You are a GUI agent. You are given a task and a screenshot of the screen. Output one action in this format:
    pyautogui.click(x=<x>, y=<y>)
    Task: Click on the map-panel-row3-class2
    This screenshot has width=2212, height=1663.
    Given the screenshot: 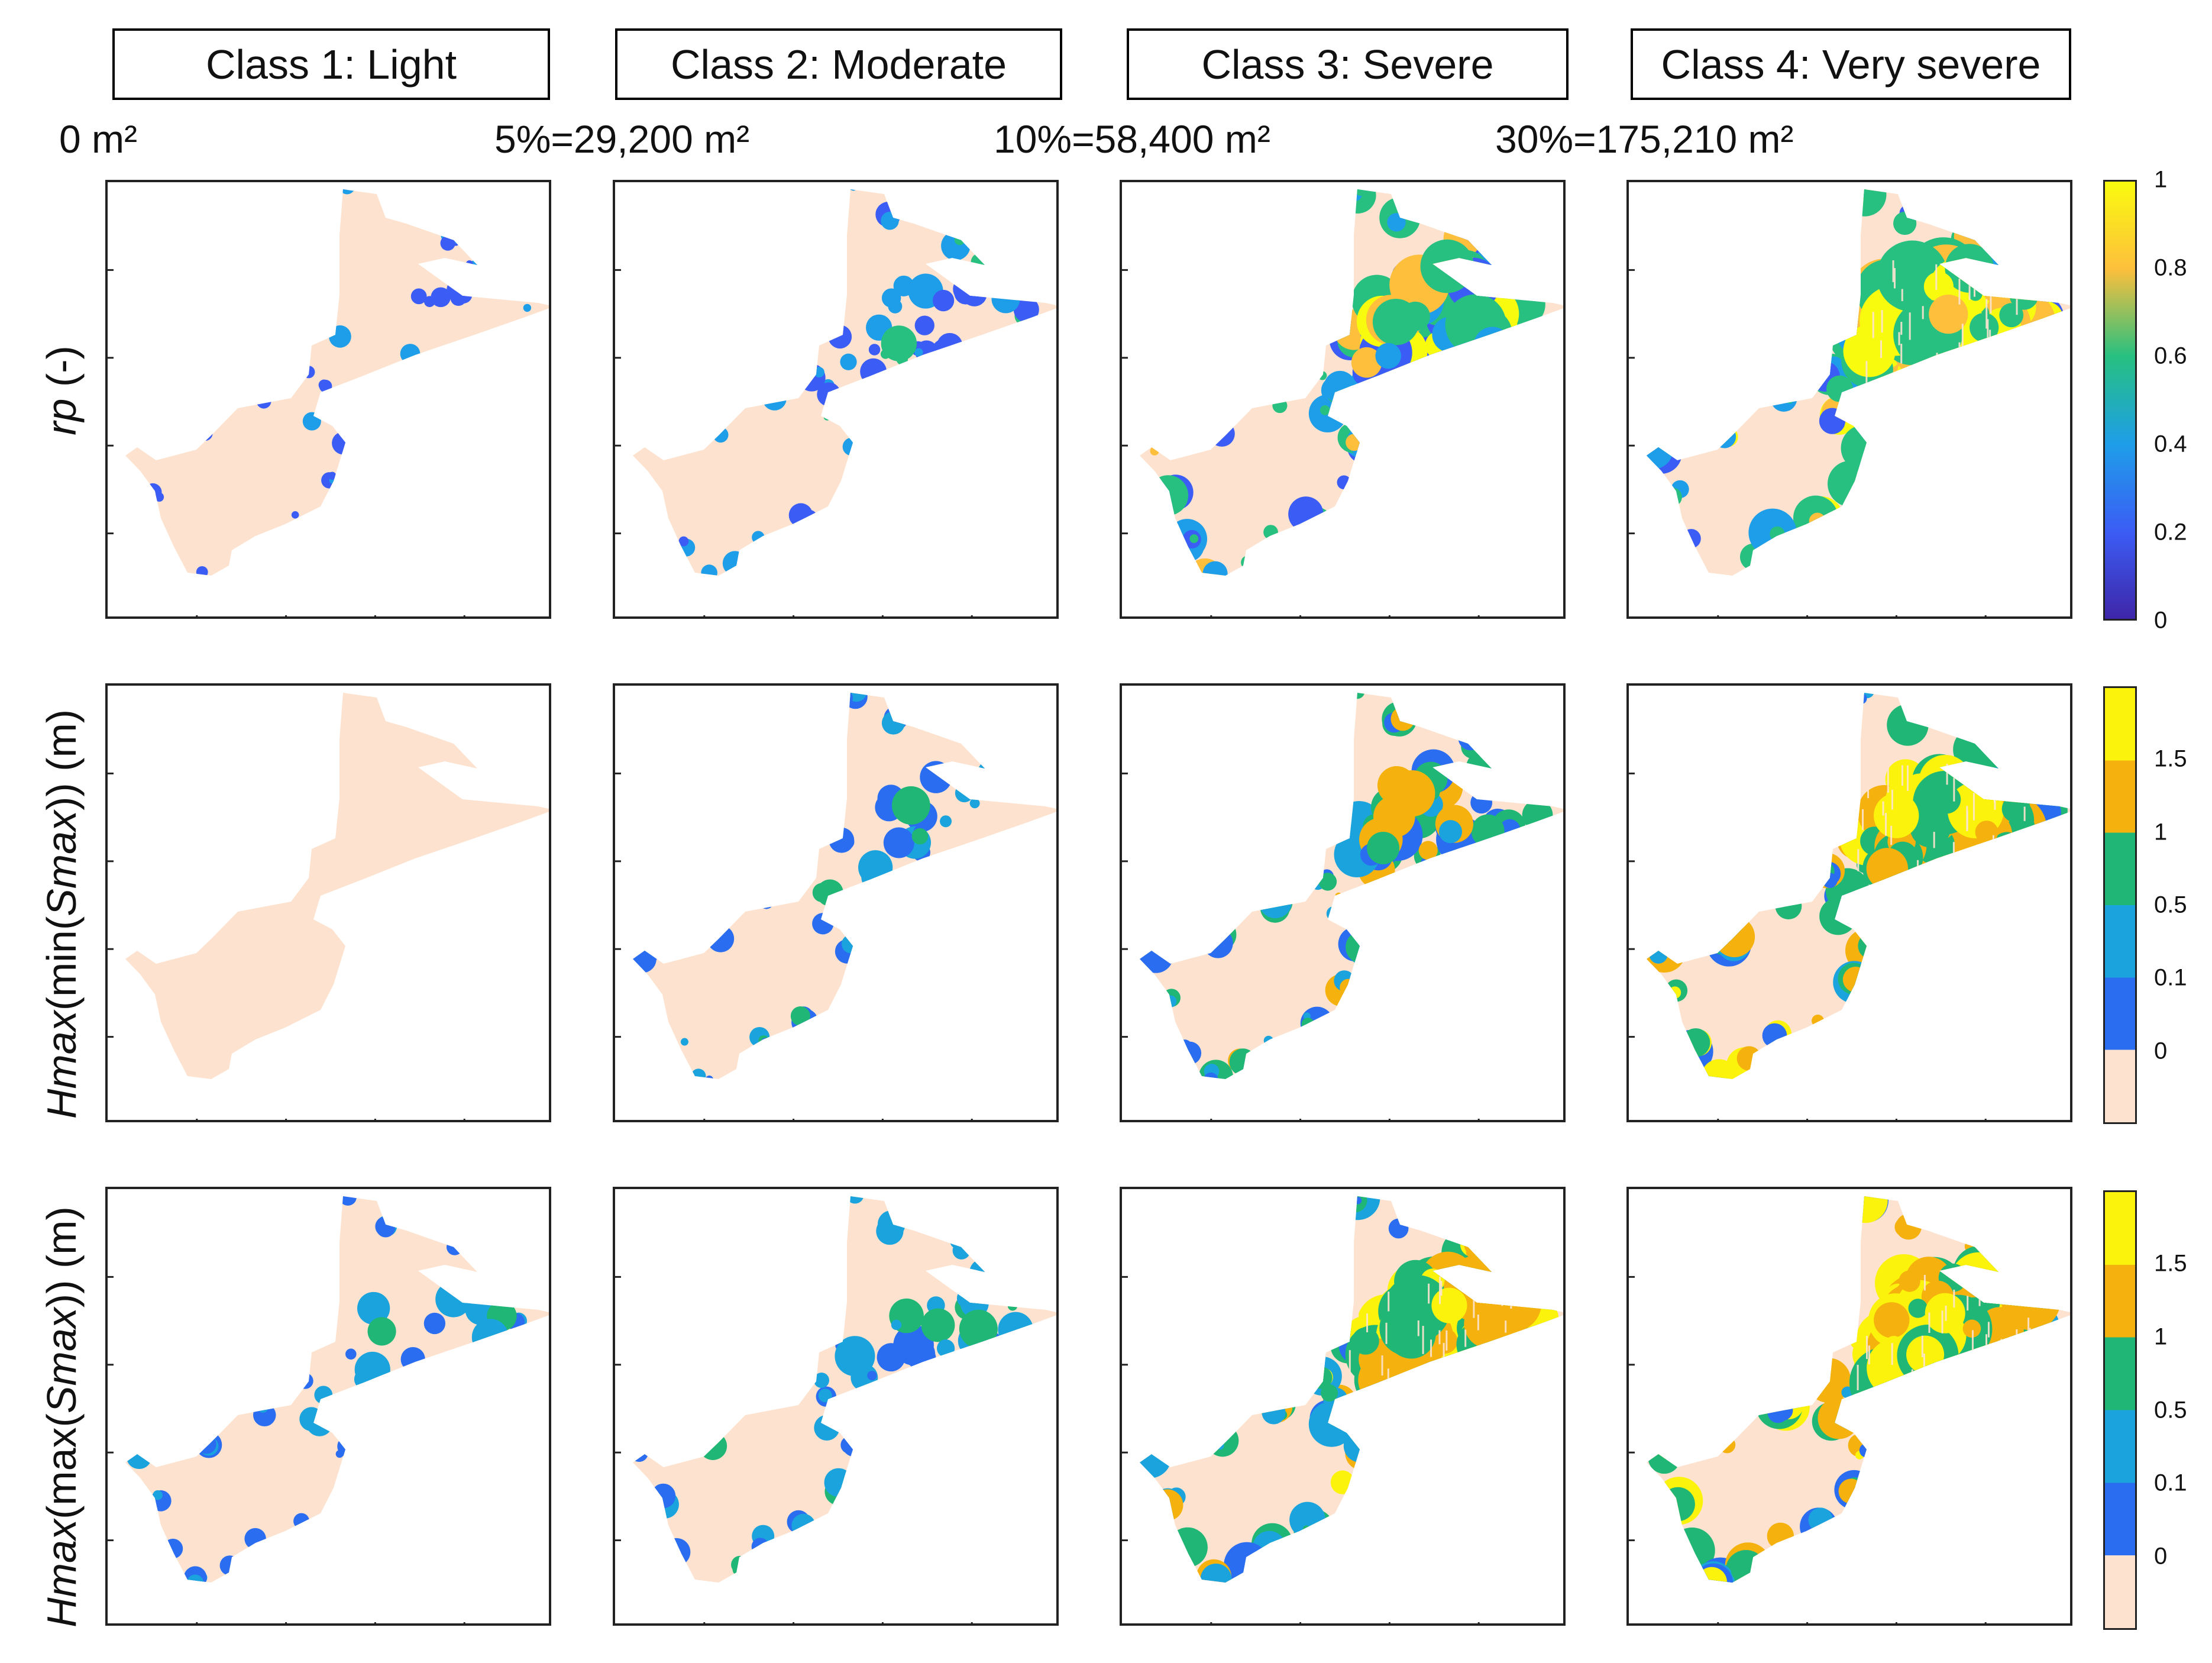 What is the action you would take?
    pyautogui.click(x=836, y=1406)
    